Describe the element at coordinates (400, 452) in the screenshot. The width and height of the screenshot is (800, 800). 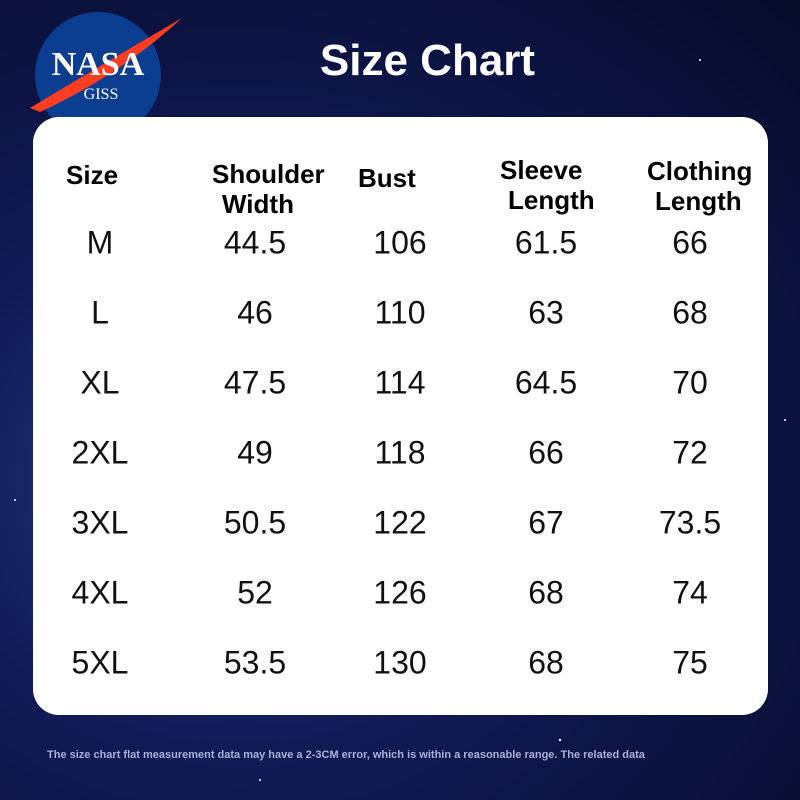
I see `table-cell: 118` at that location.